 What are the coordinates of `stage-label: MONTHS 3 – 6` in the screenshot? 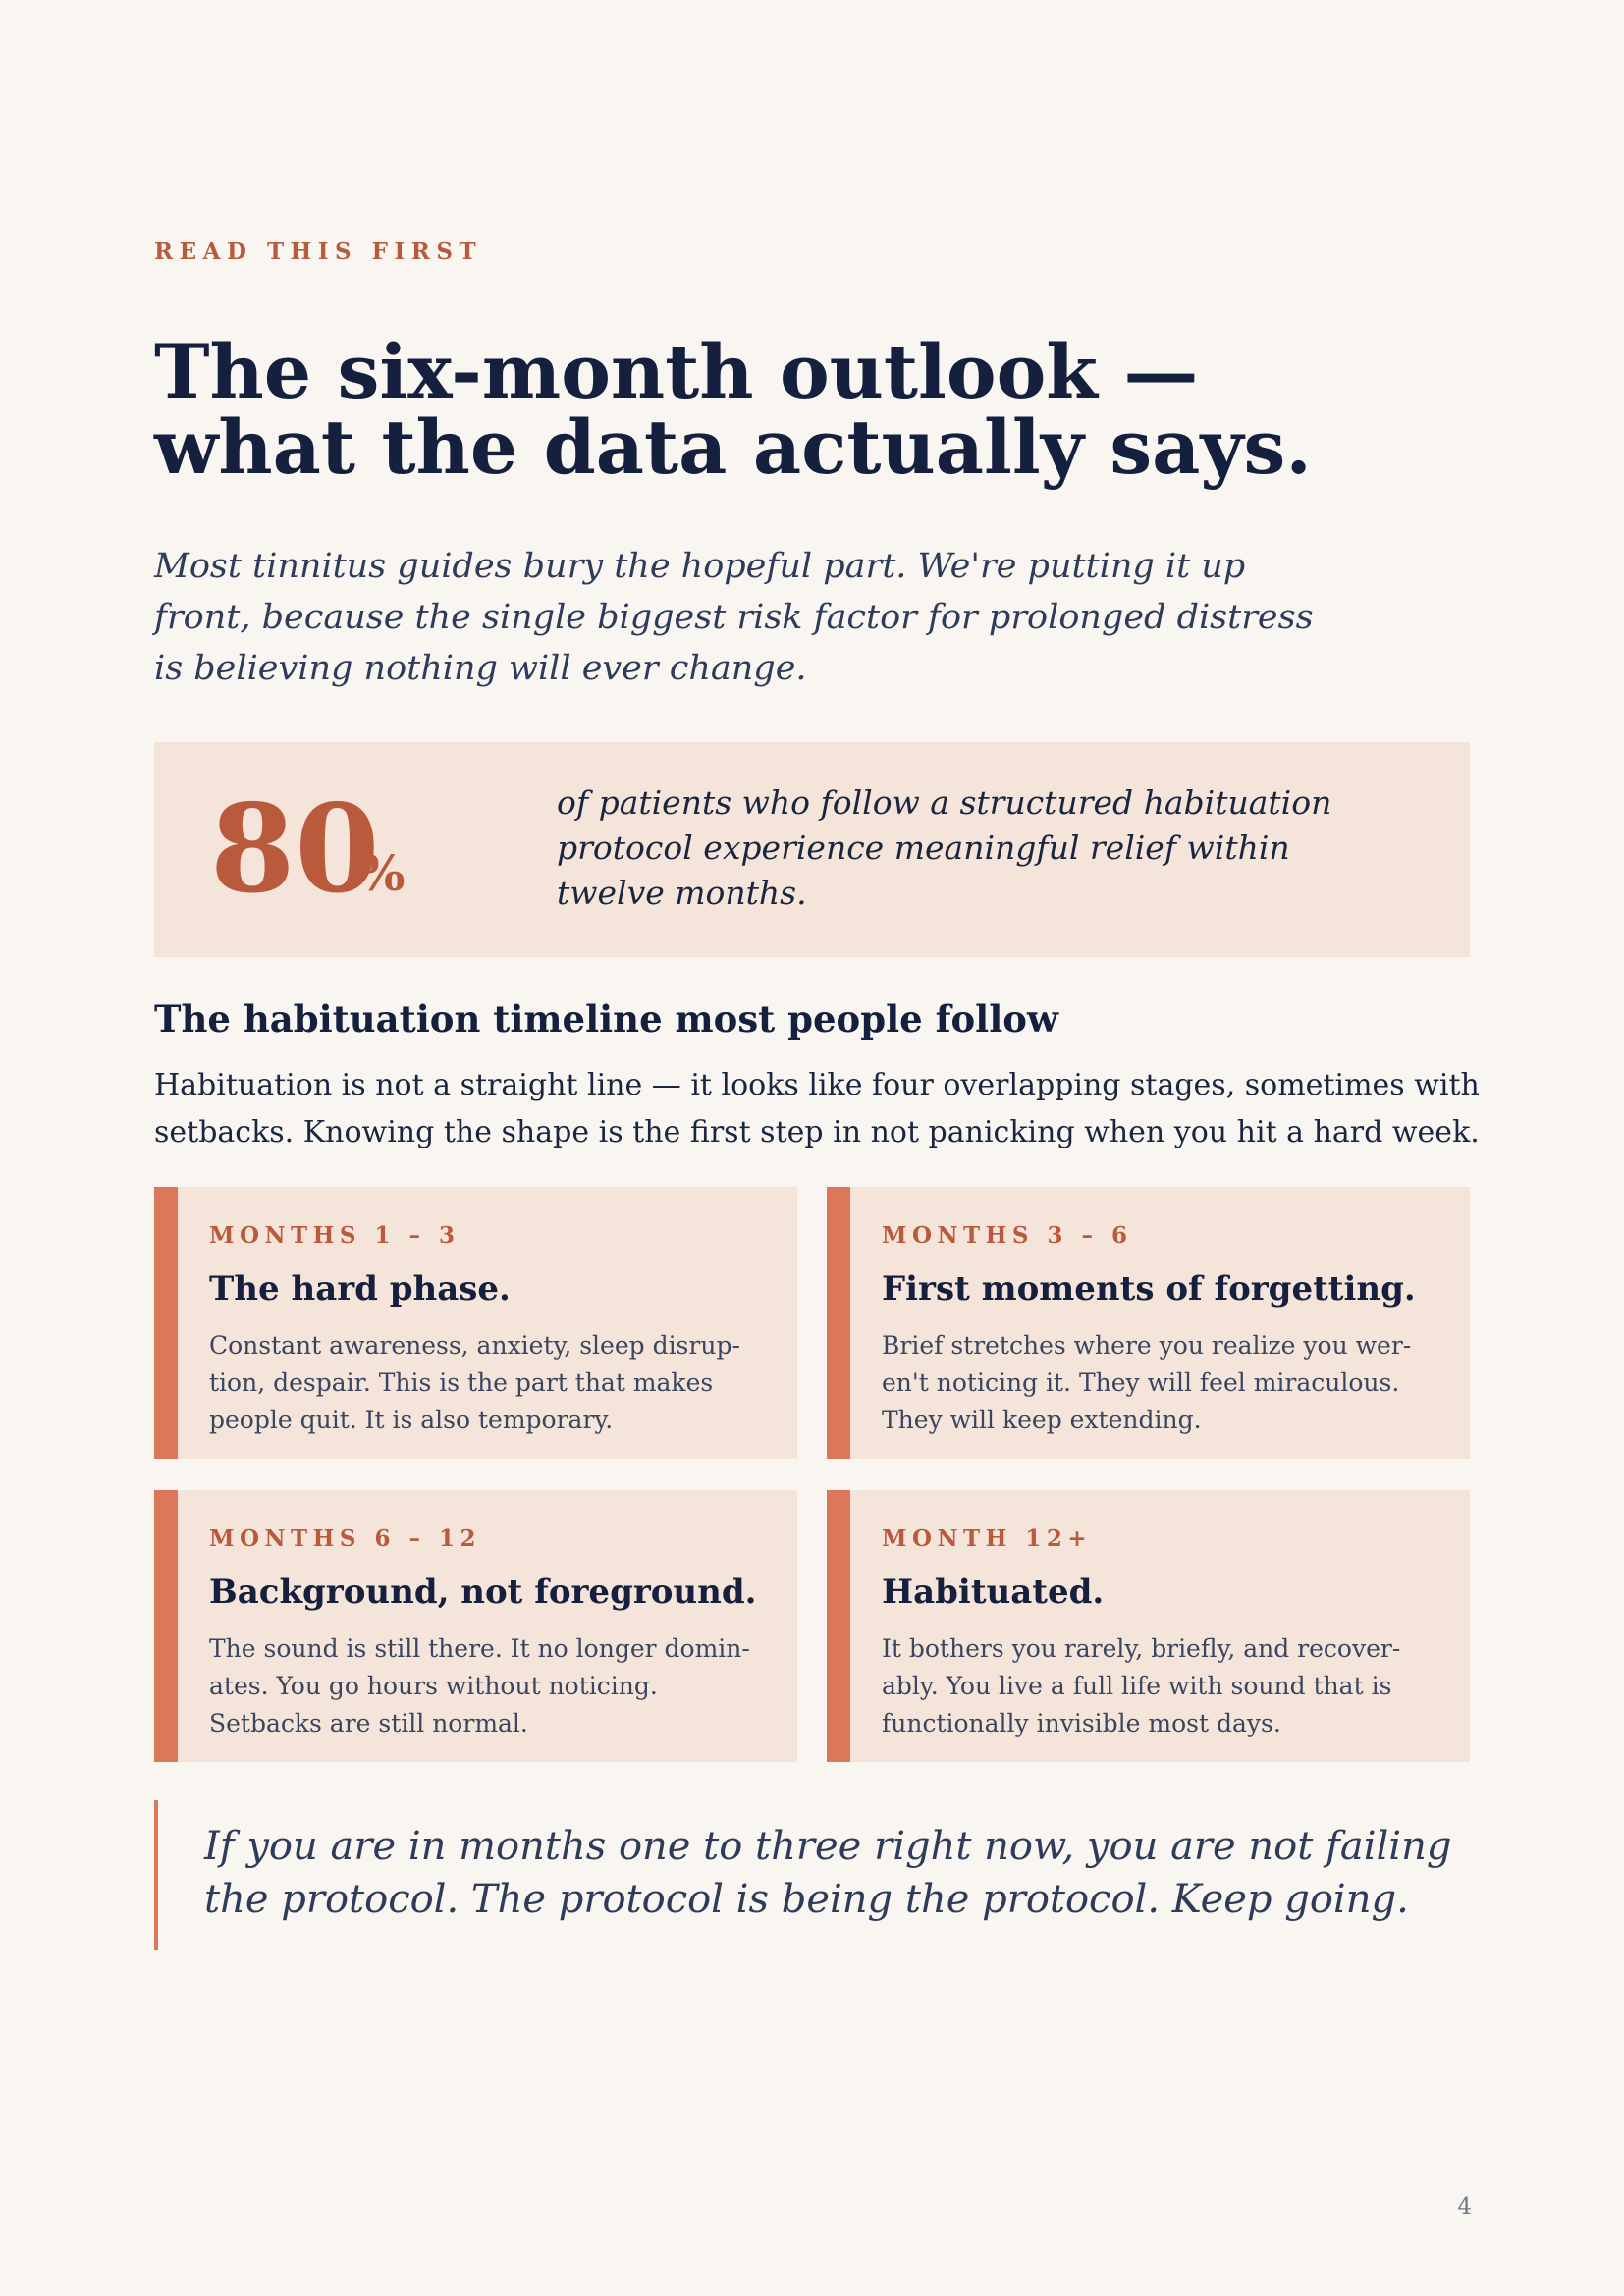 It's located at (1007, 1235).